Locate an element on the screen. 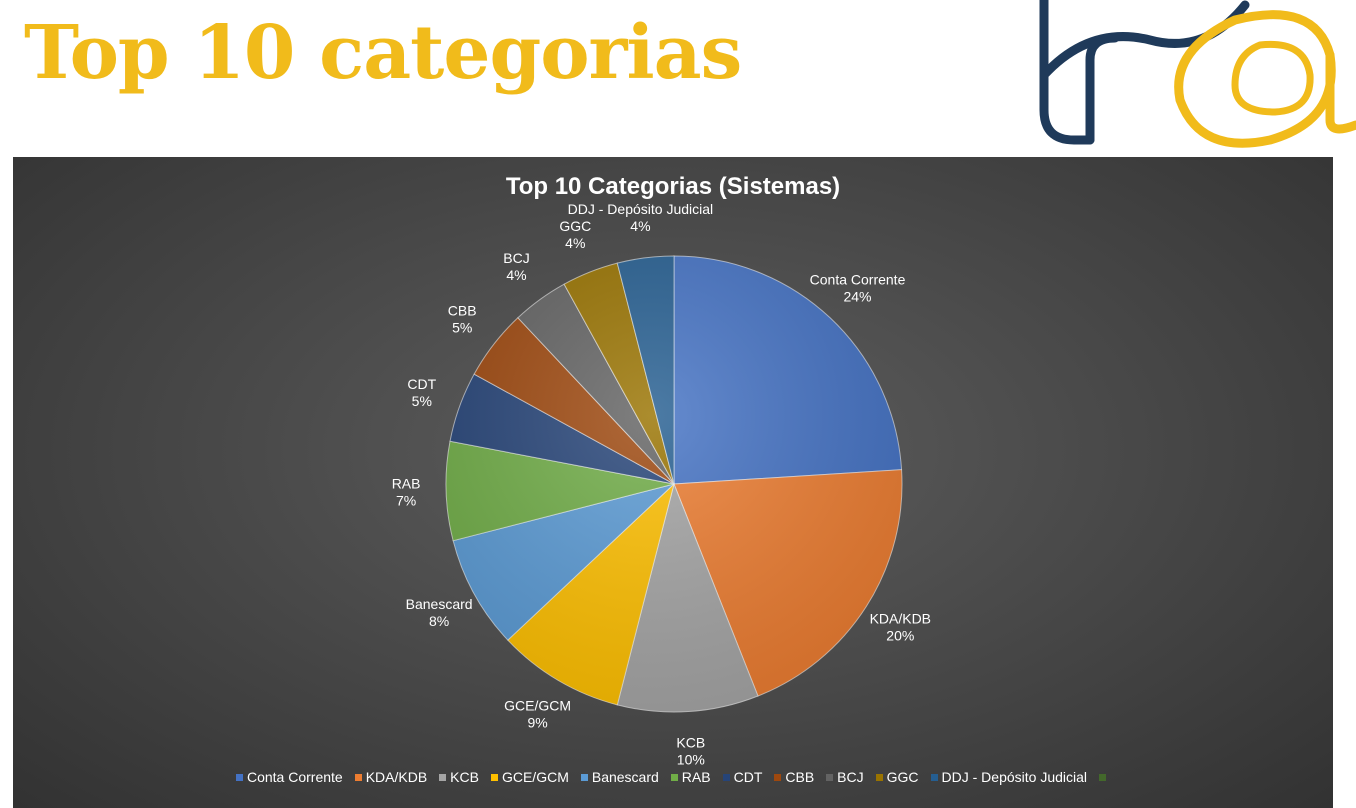 This screenshot has height=808, width=1356. slice-data-label: Conta Corrente 24% is located at coordinates (858, 288).